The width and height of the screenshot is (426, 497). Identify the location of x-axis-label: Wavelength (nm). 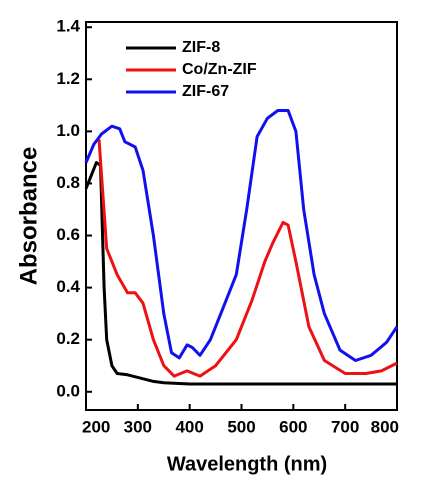
(247, 464).